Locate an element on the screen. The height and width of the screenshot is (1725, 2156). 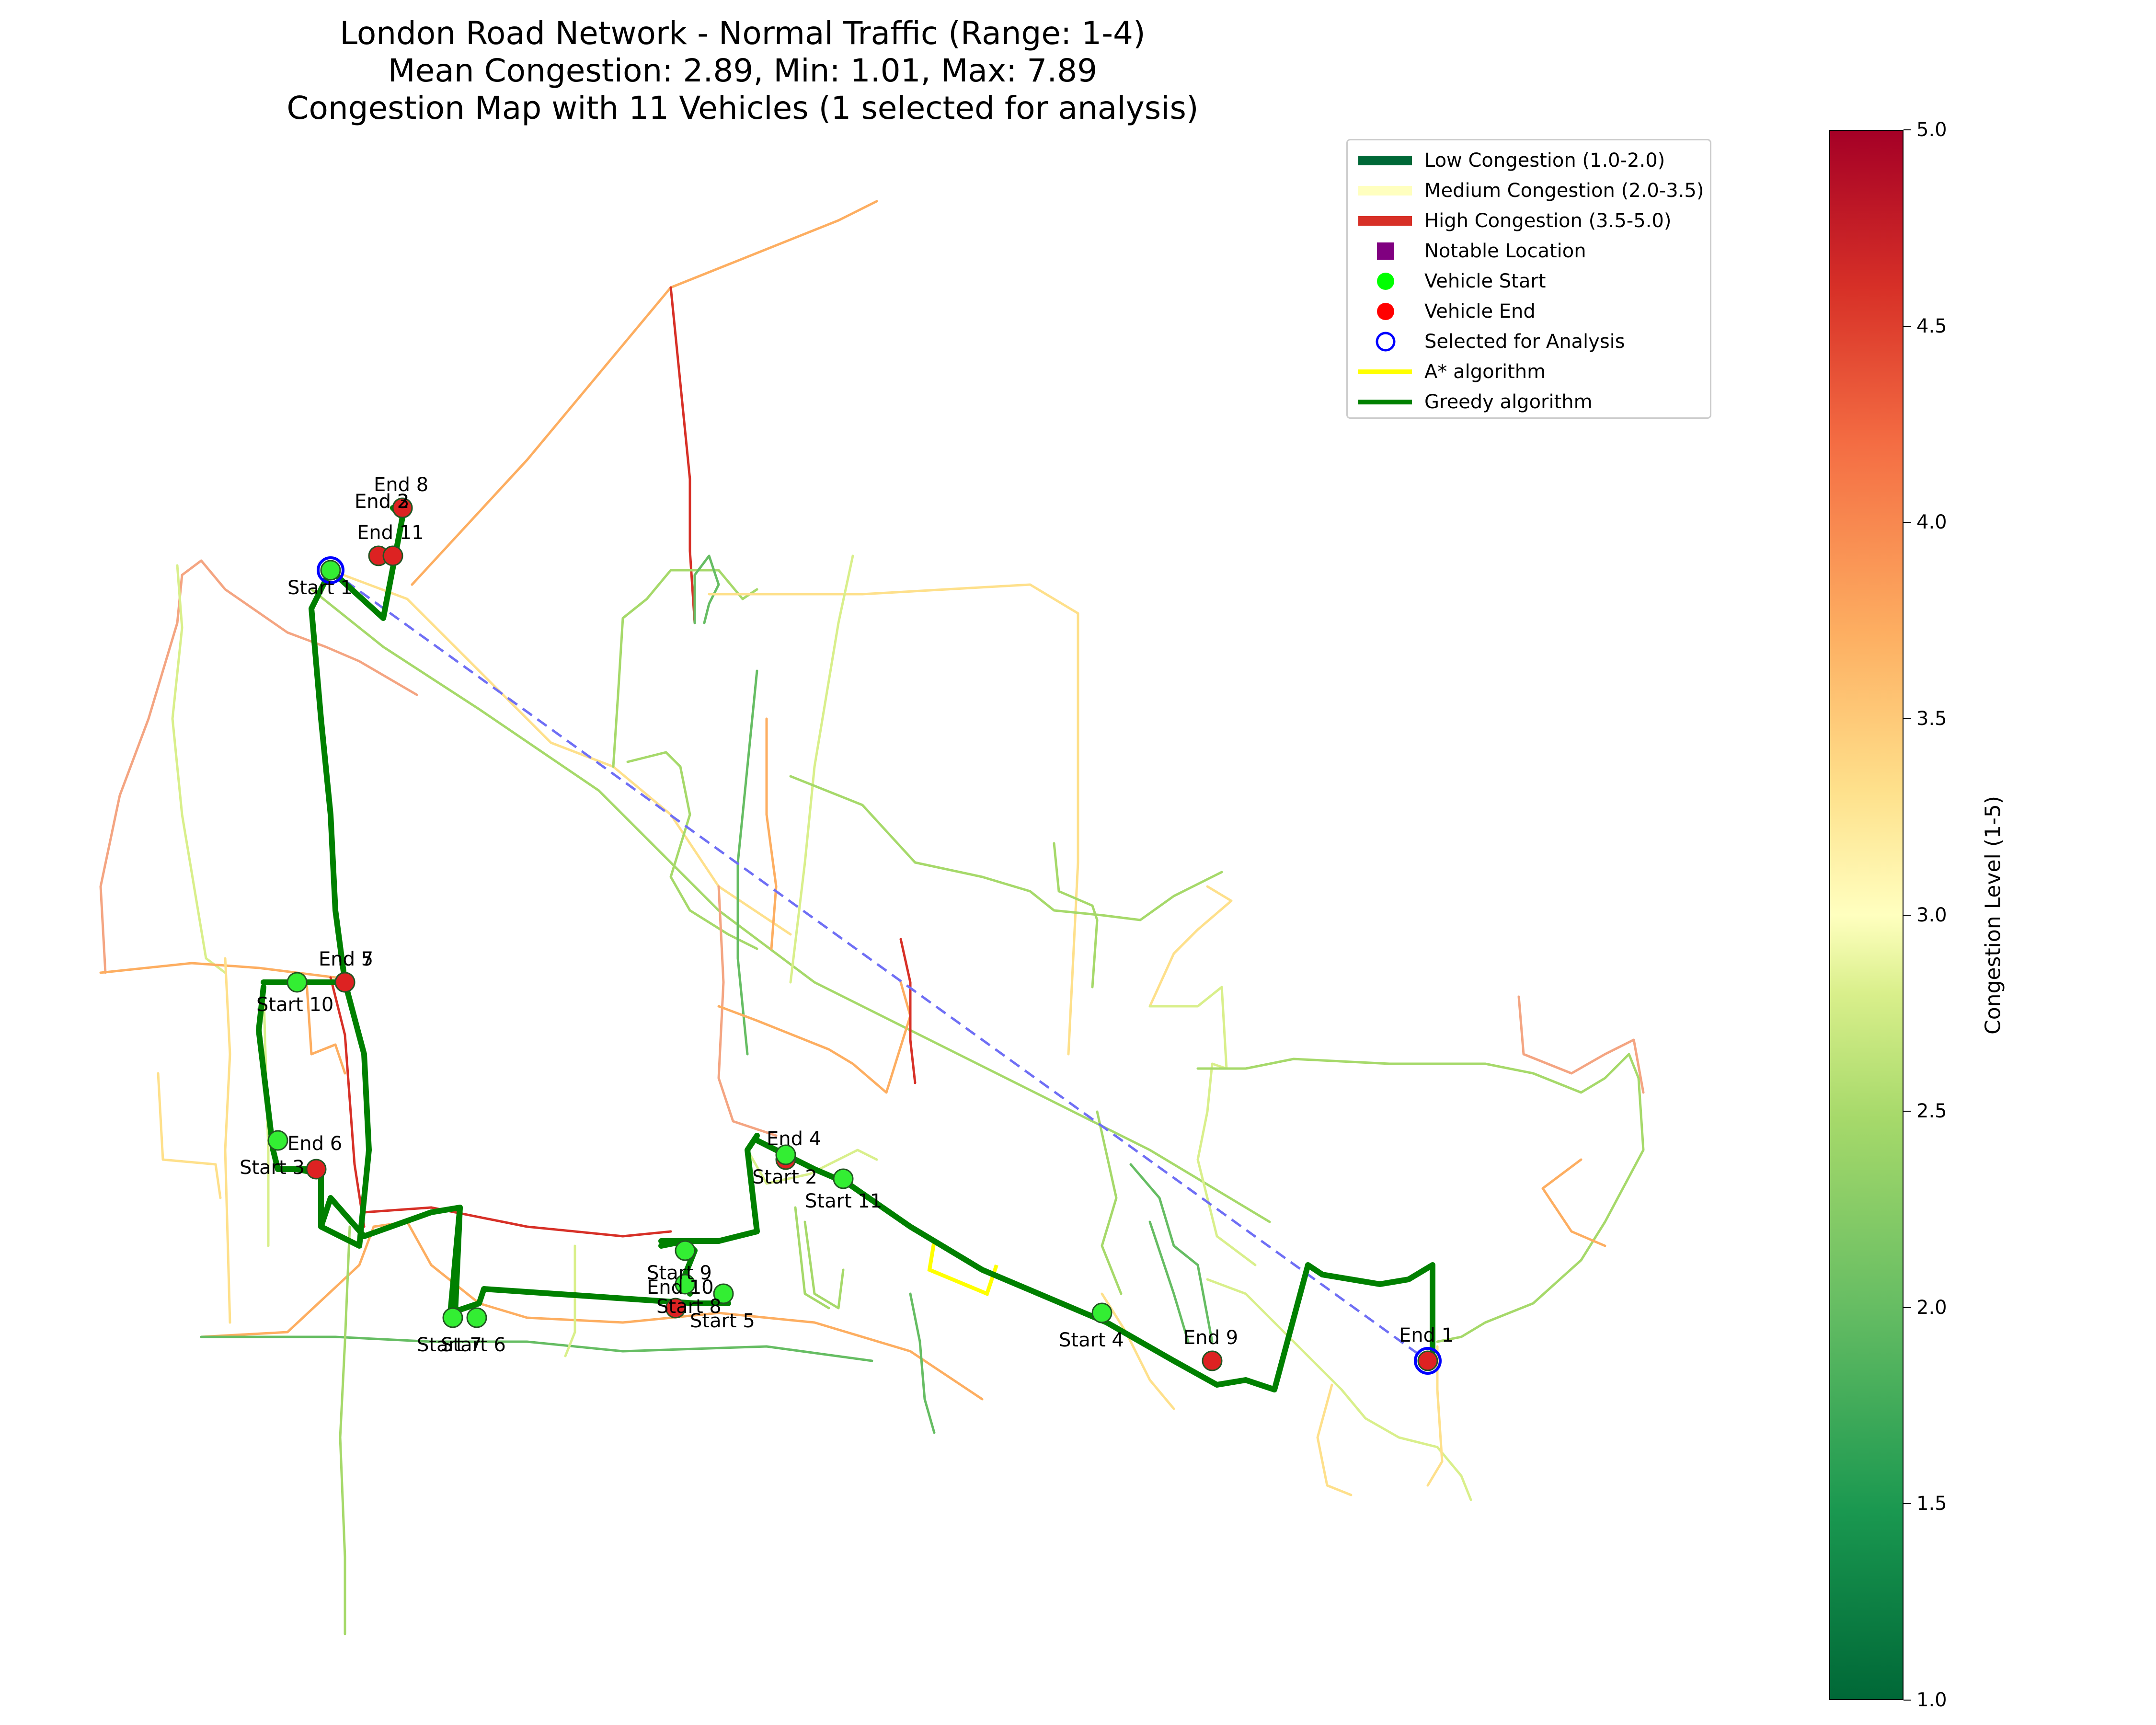
vehicle-end-label: End 7 is located at coordinates (346, 959).